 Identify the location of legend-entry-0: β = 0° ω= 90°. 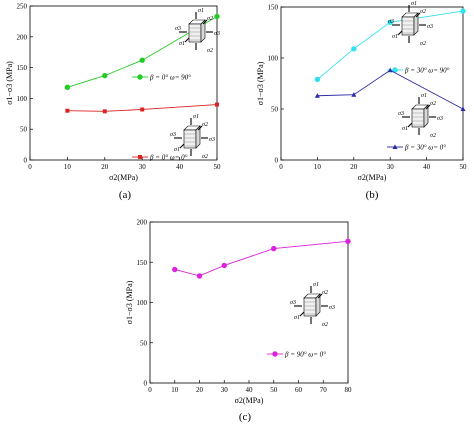
(161, 78).